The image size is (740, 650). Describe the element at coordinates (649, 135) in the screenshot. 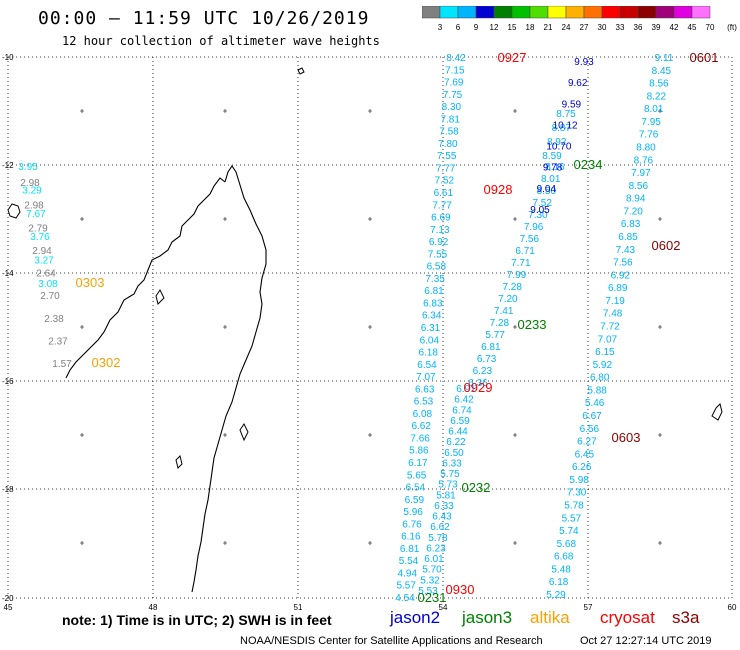

I see `wave-height-value: 7.76` at that location.